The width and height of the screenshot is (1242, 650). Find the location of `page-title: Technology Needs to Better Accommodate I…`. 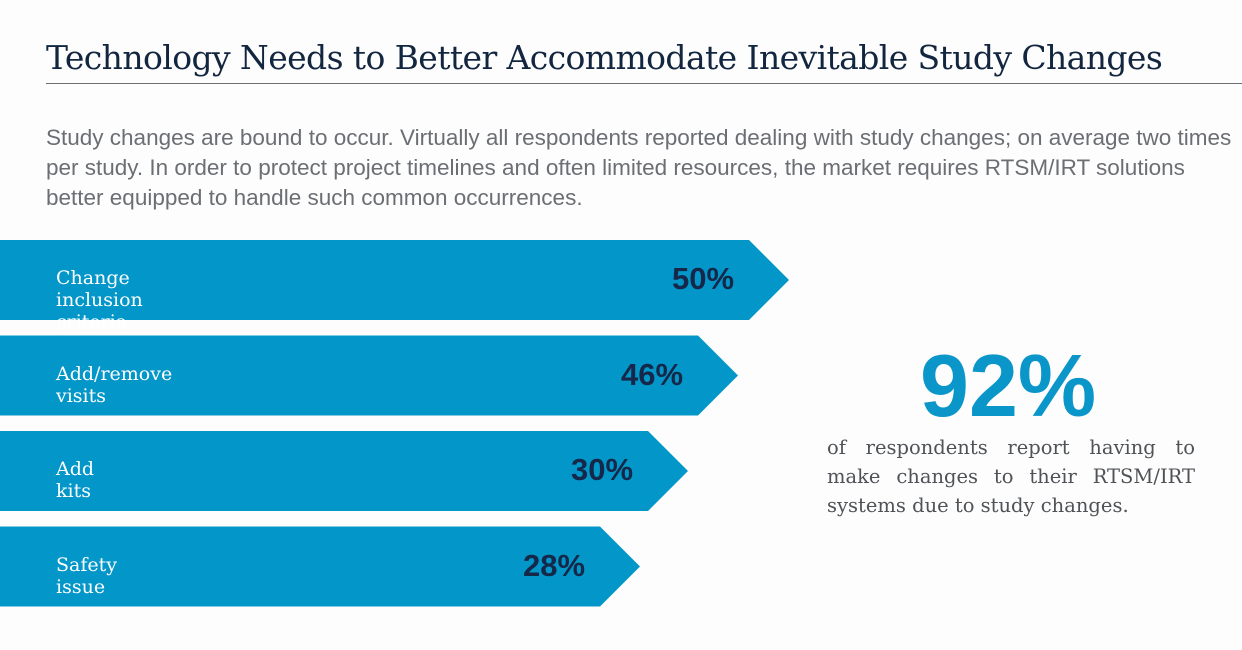

page-title: Technology Needs to Better Accommodate I… is located at coordinates (604, 57).